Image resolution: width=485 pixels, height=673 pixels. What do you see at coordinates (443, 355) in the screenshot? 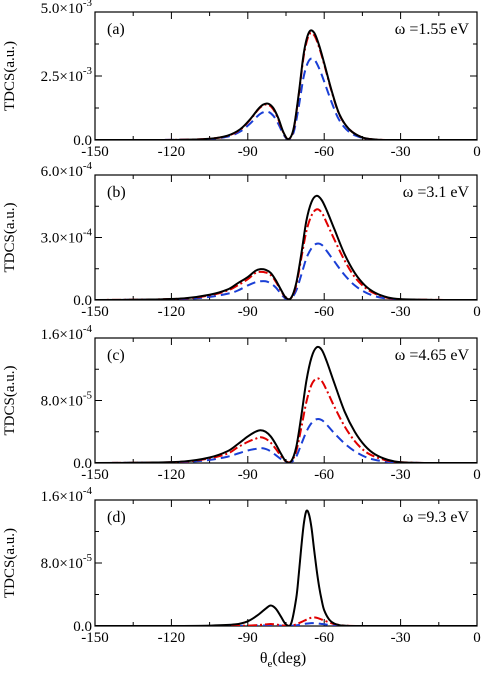
I see `omega-value: 4.65 eV` at bounding box center [443, 355].